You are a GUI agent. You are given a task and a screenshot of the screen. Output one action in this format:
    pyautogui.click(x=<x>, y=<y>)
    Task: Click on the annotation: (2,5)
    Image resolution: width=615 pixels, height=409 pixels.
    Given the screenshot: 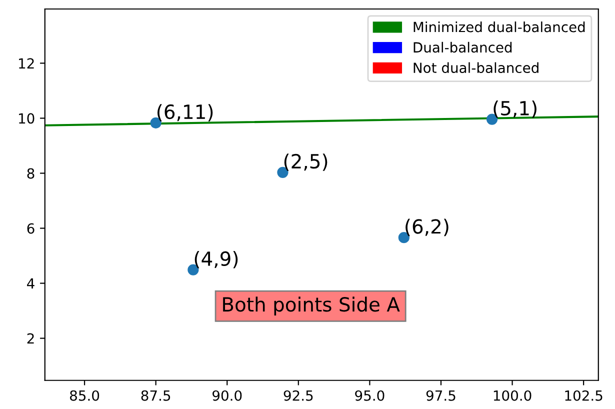 What is the action you would take?
    pyautogui.click(x=306, y=162)
    